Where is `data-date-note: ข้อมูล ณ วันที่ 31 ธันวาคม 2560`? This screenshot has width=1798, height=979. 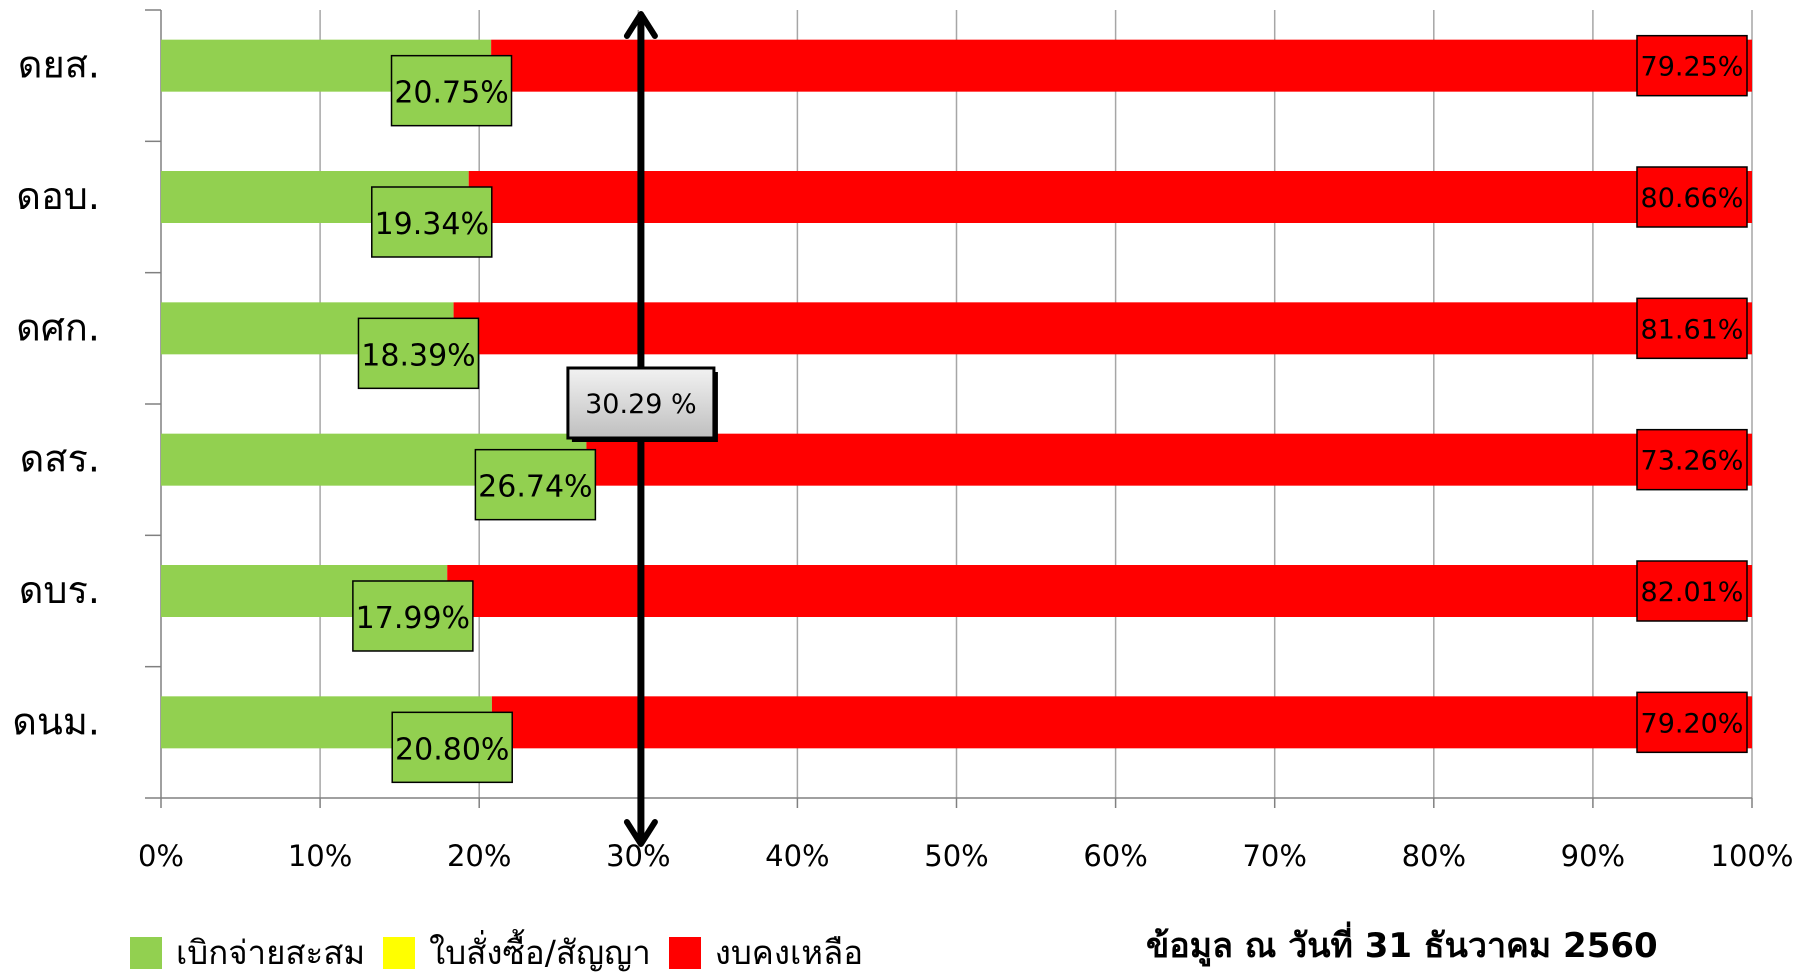 data-date-note: ข้อมูล ณ วันที่ 31 ธันวาคม 2560 is located at coordinates (1402, 946).